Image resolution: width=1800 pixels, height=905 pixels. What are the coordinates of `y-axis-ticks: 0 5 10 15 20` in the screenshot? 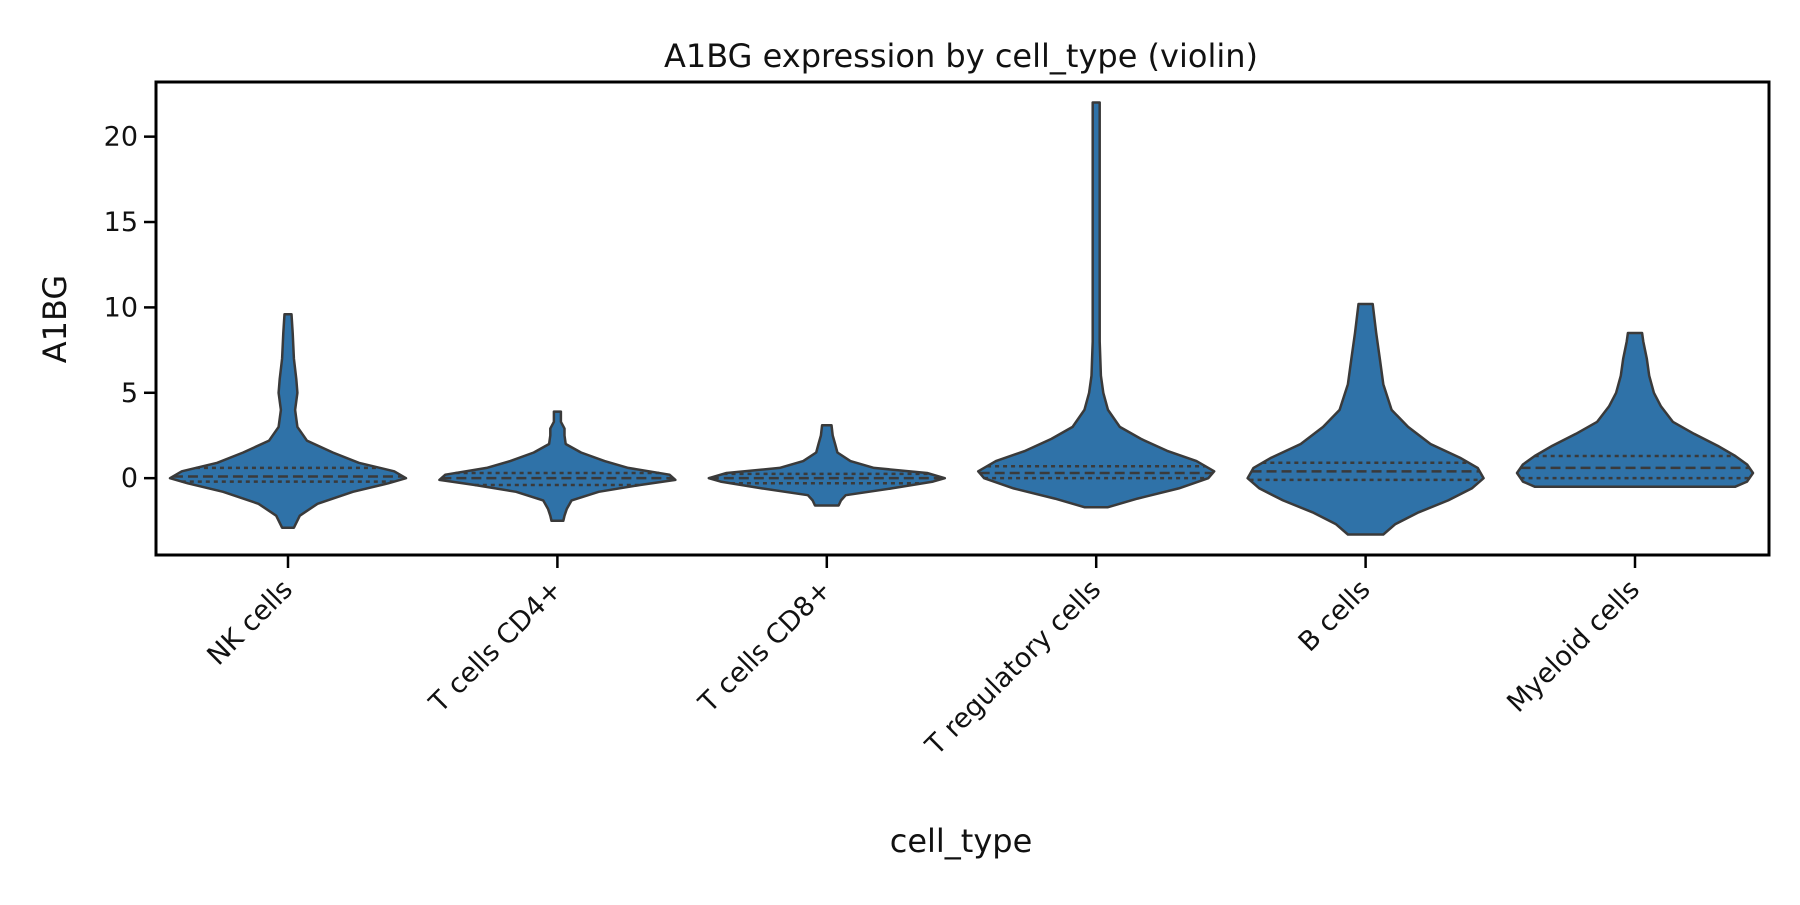 It's located at (130, 308).